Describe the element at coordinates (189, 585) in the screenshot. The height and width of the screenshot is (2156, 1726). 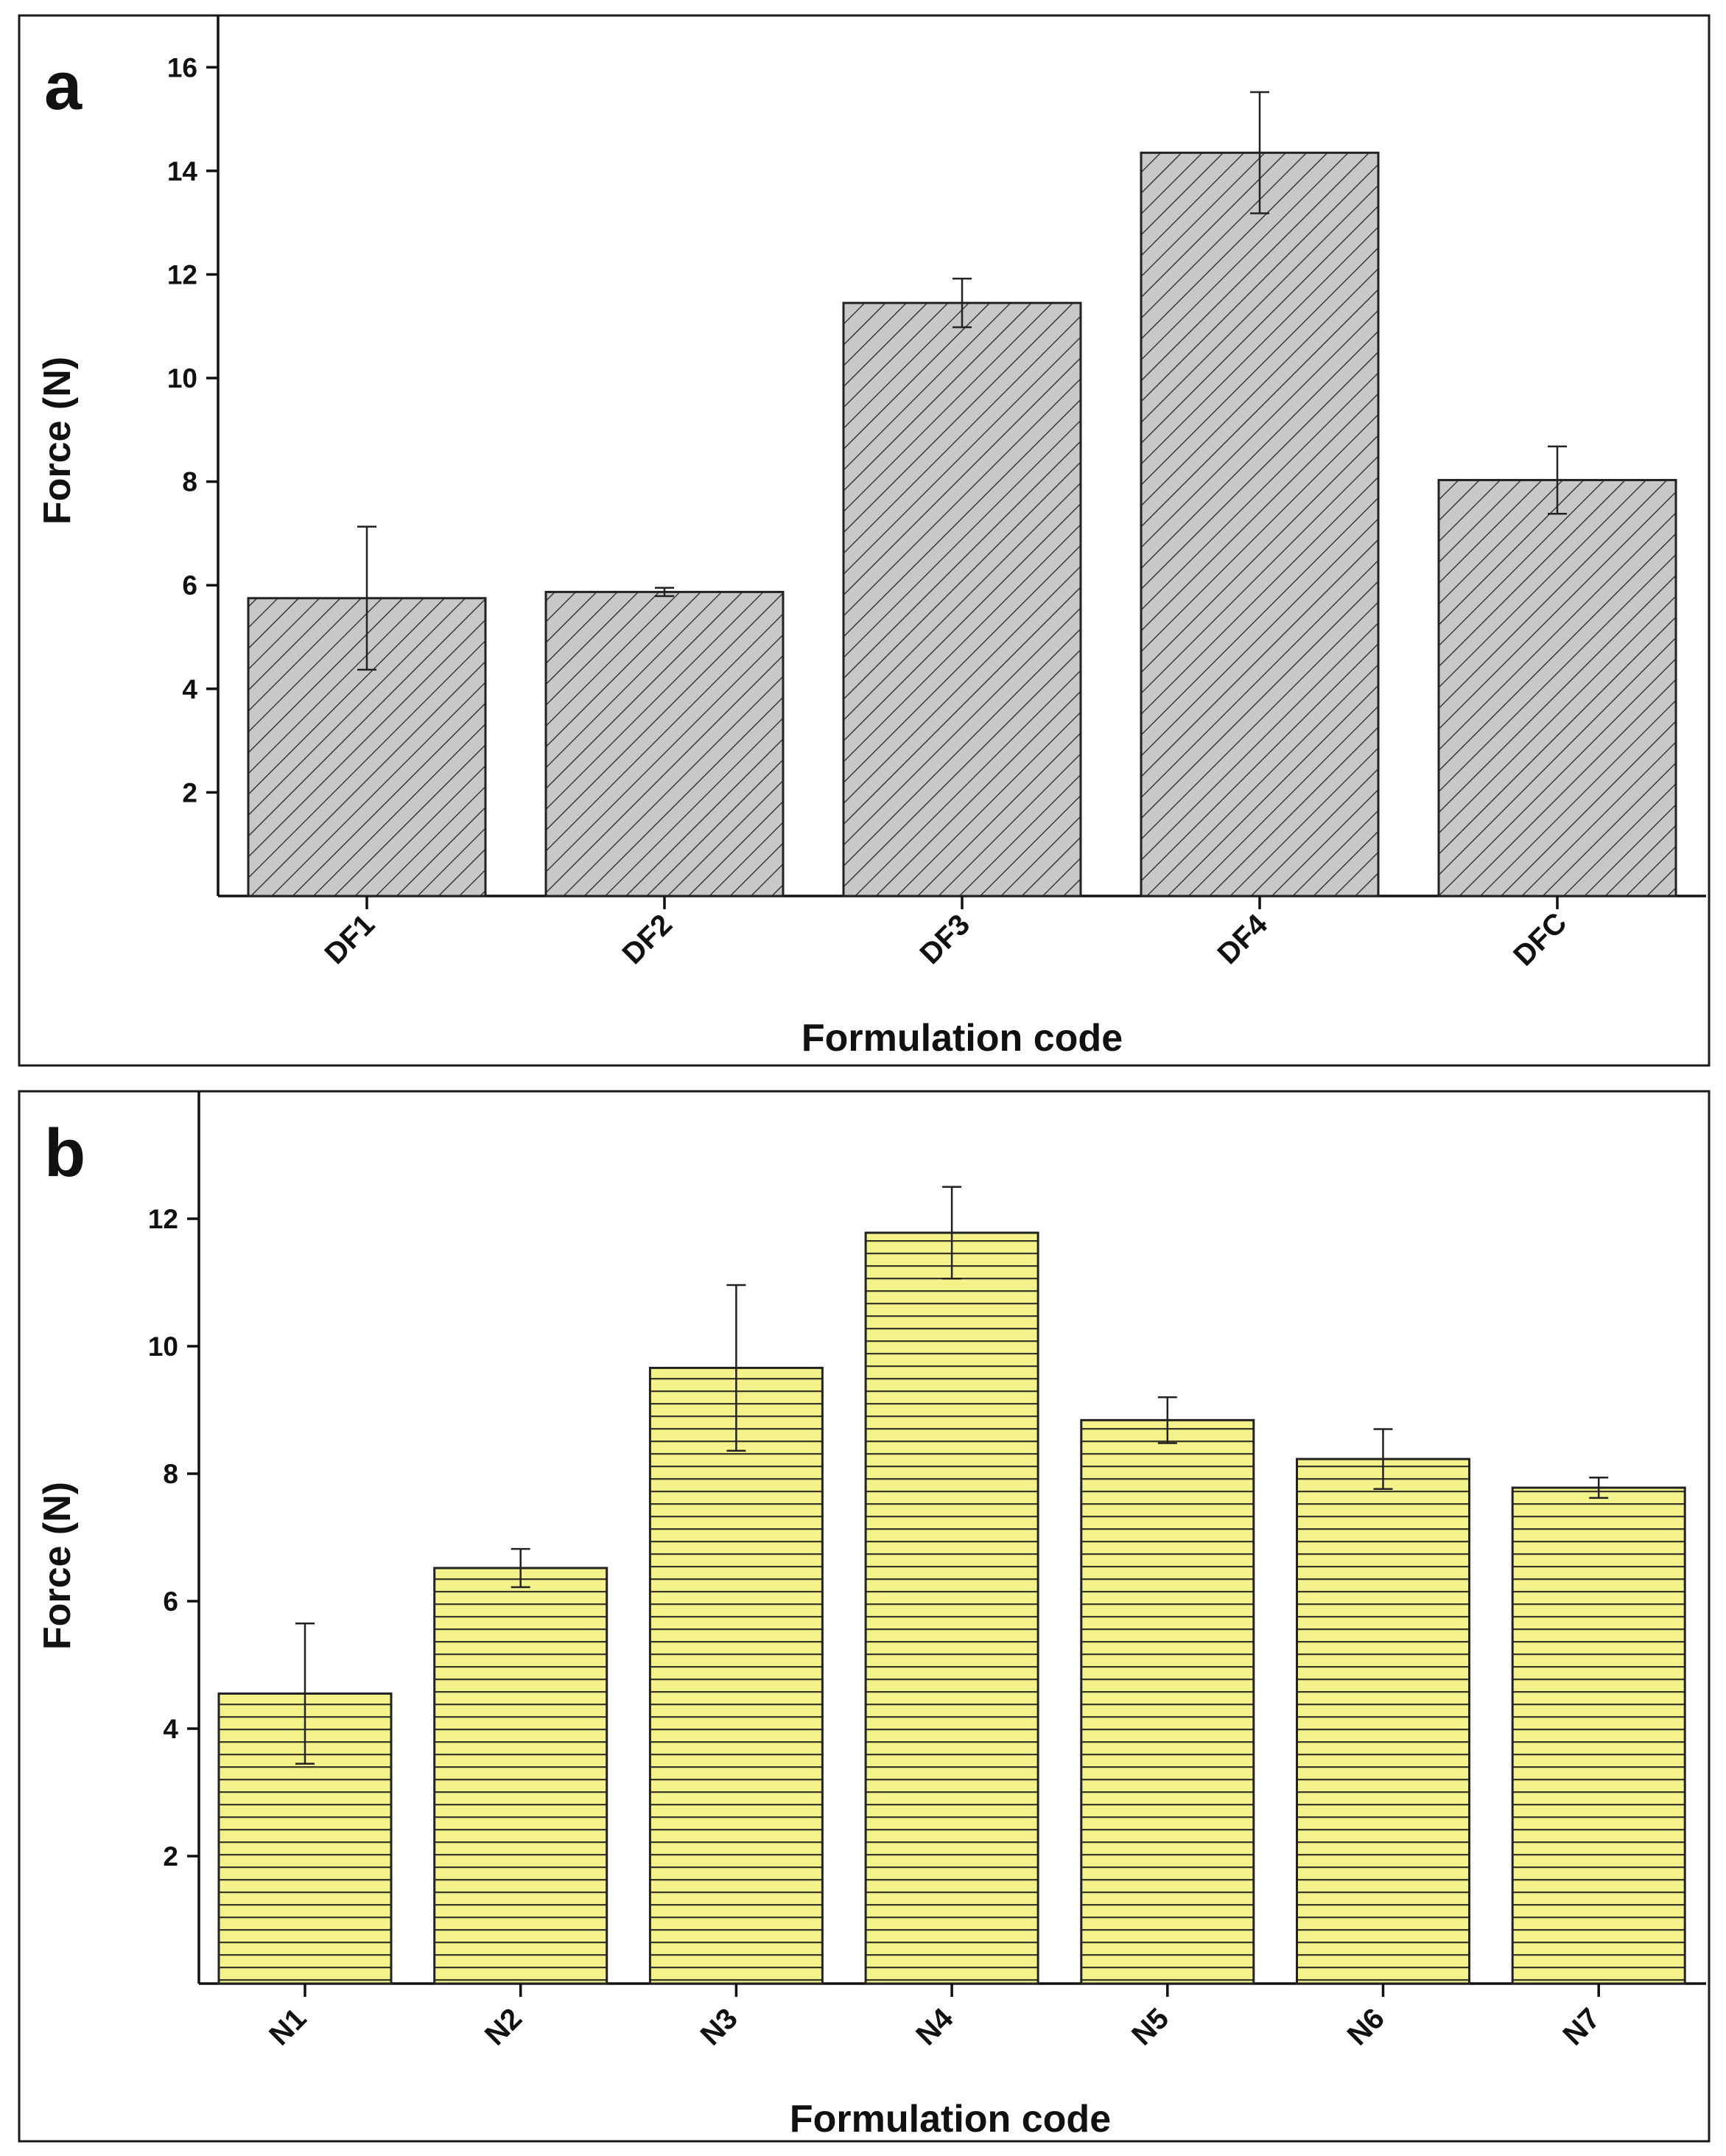
I see `panel-a-y-tick-label: 6` at that location.